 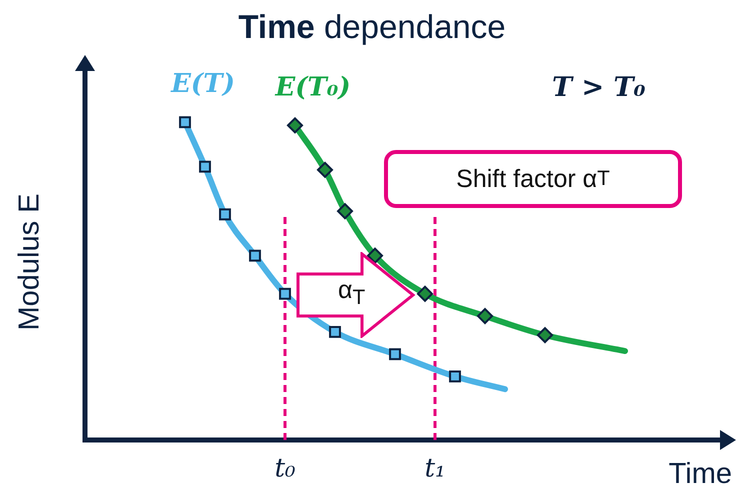 I want to click on series-label: E(T₀), so click(x=312, y=87).